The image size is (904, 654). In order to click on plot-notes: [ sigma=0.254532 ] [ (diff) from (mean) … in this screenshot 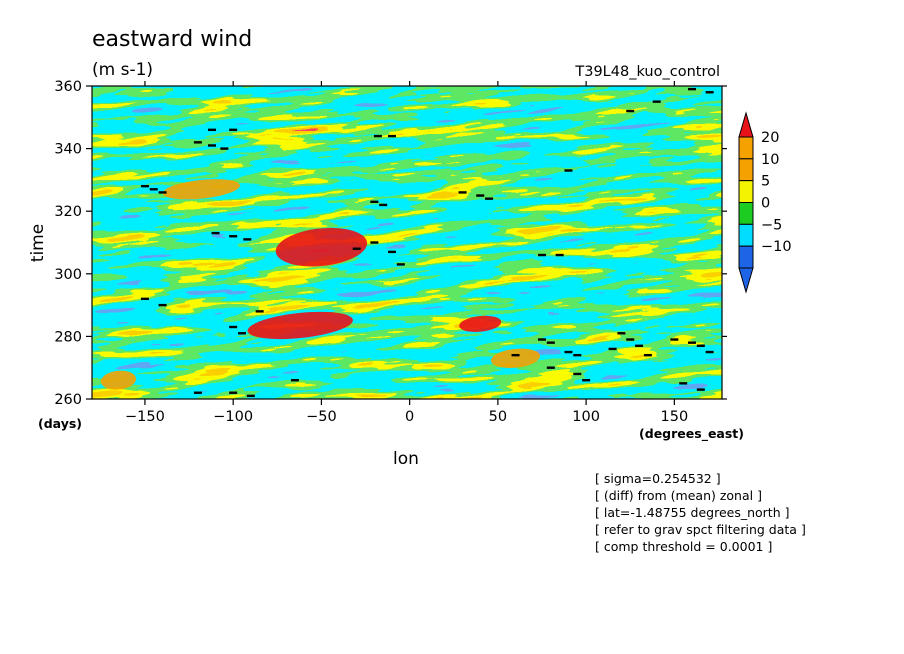, I will do `click(700, 512)`.